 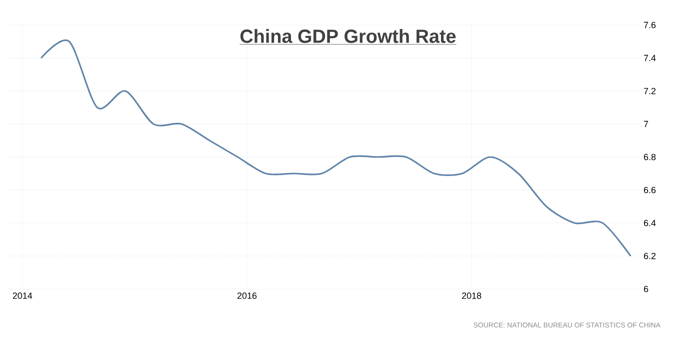 What do you see at coordinates (650, 190) in the screenshot?
I see `y-tick-label: 6.6` at bounding box center [650, 190].